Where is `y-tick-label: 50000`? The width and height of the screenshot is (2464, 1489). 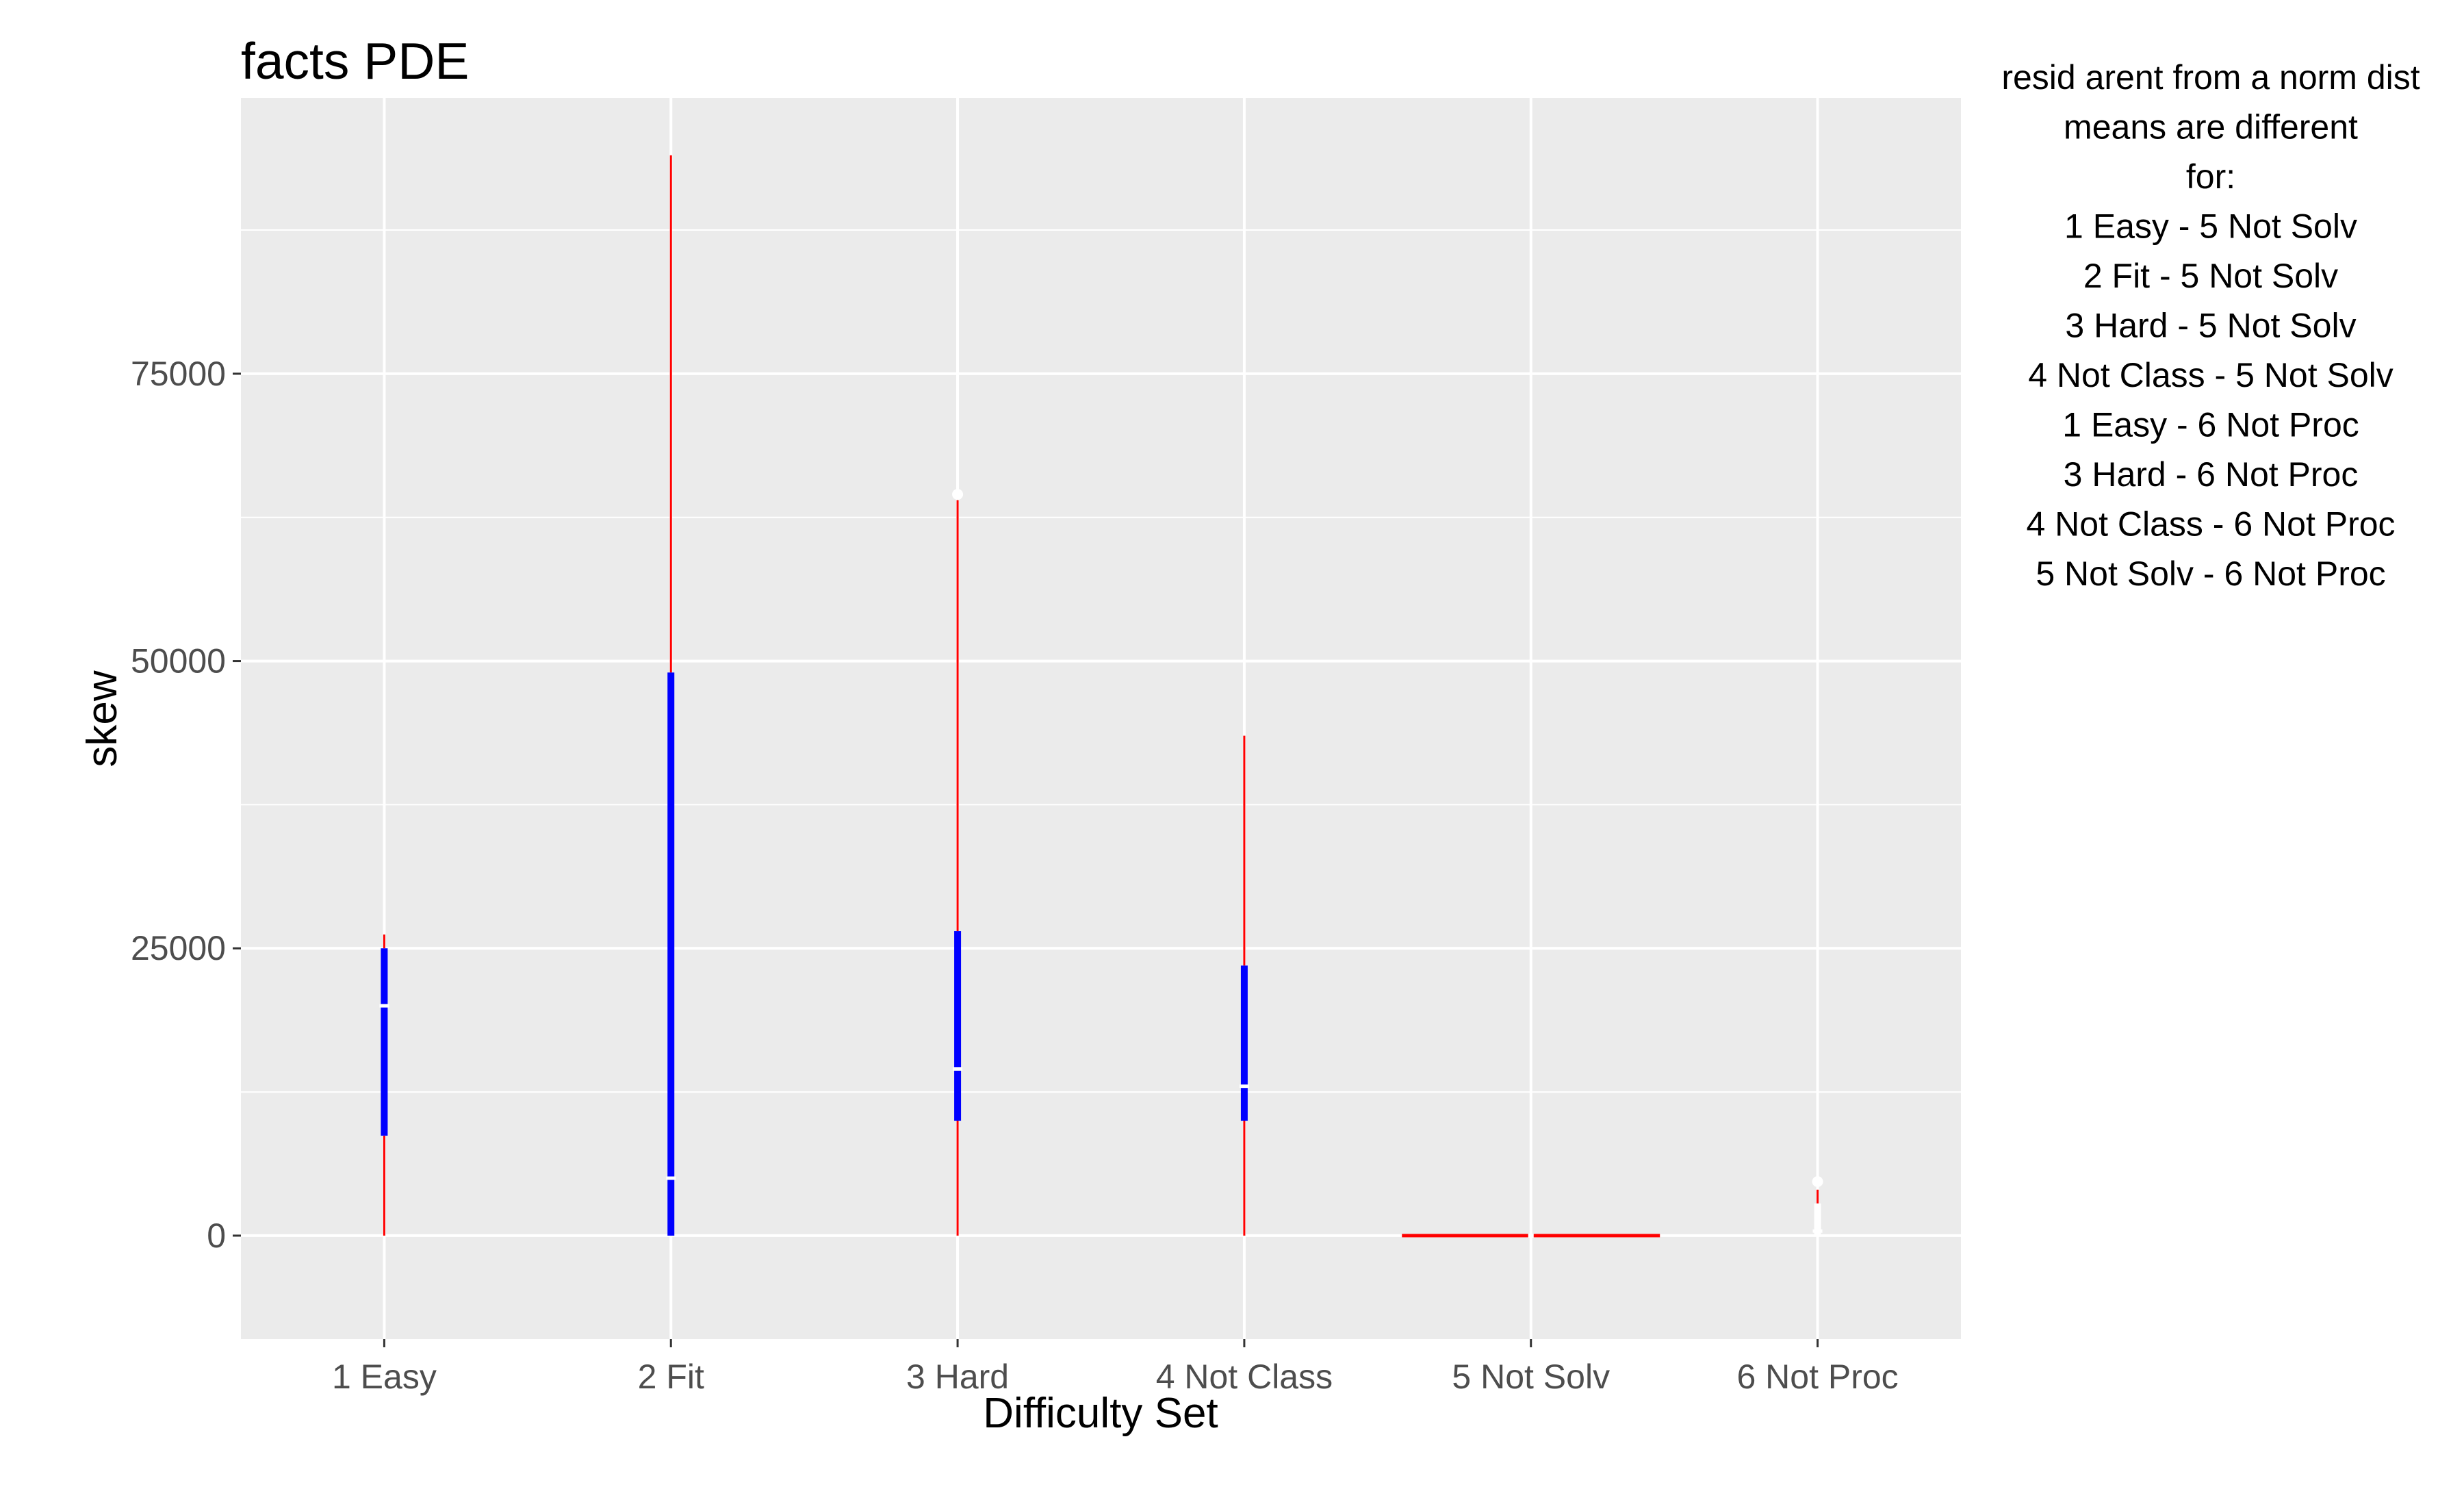 y-tick-label: 50000 is located at coordinates (178, 661).